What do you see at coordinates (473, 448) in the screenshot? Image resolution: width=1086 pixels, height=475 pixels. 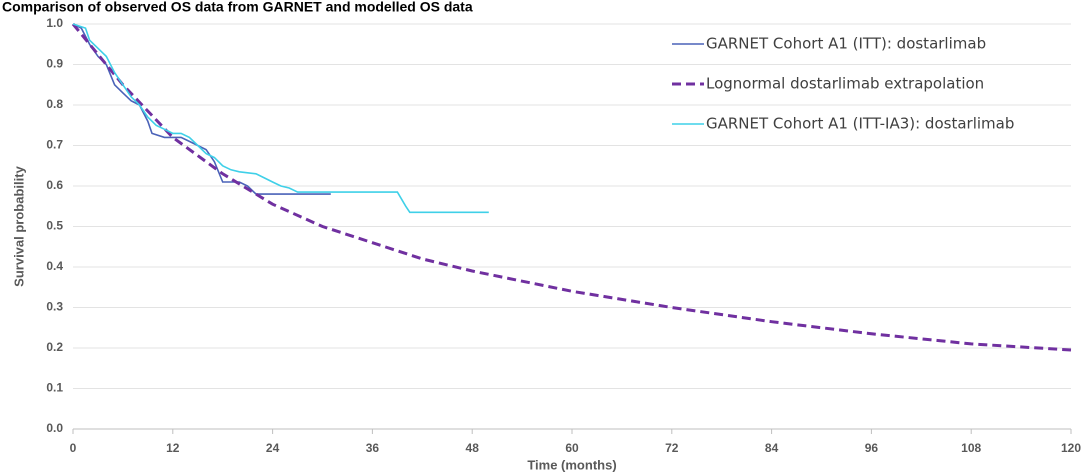 I see `x-tick-label: 48` at bounding box center [473, 448].